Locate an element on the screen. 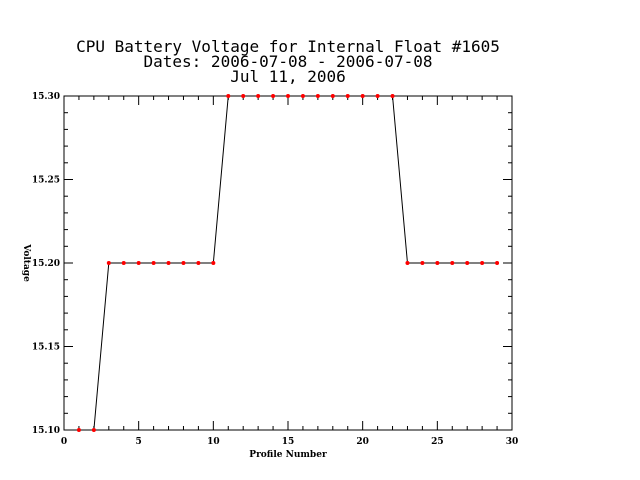 The width and height of the screenshot is (640, 480). y-tick-label: 15.25 is located at coordinates (46, 181).